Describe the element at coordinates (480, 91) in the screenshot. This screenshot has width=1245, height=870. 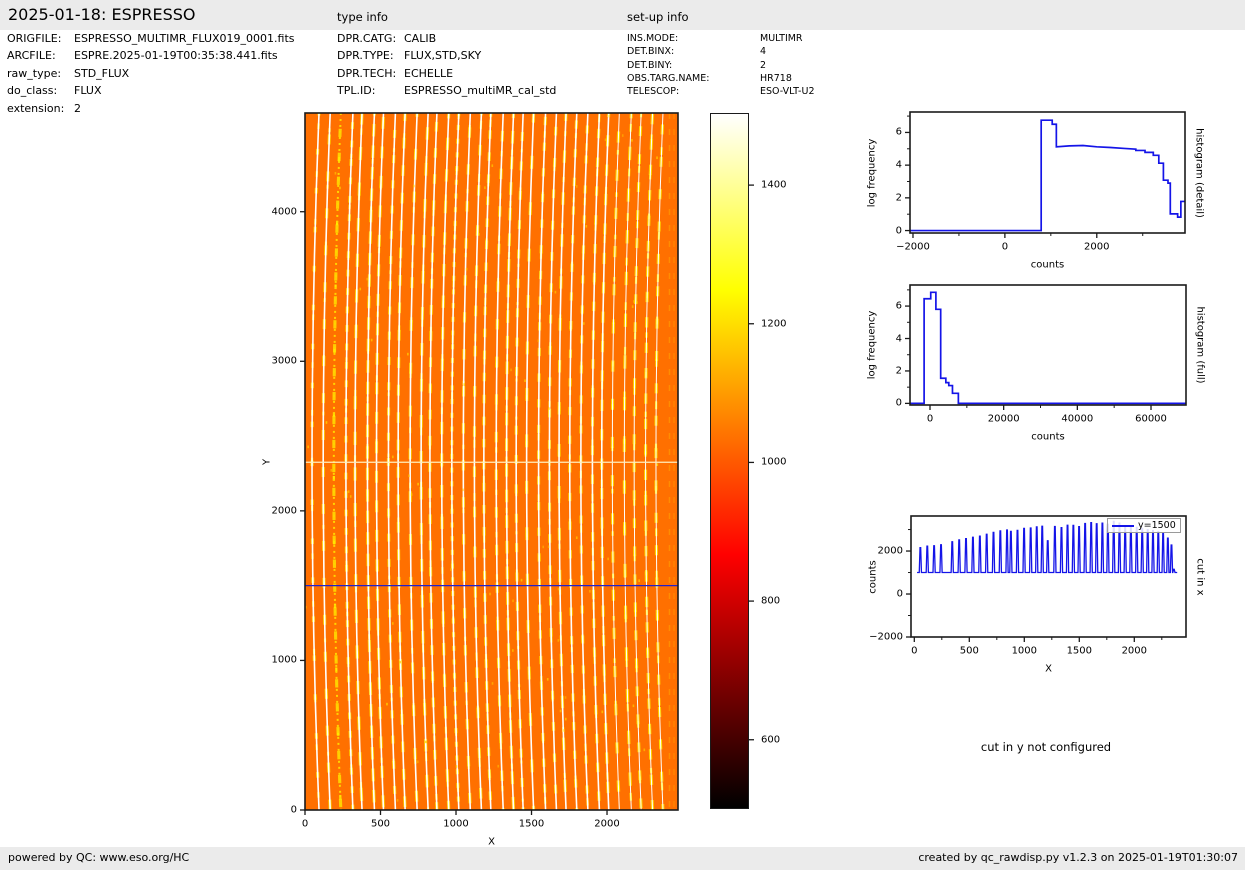
I see `meta-value: ESPRESSO_multiMR_cal_std` at that location.